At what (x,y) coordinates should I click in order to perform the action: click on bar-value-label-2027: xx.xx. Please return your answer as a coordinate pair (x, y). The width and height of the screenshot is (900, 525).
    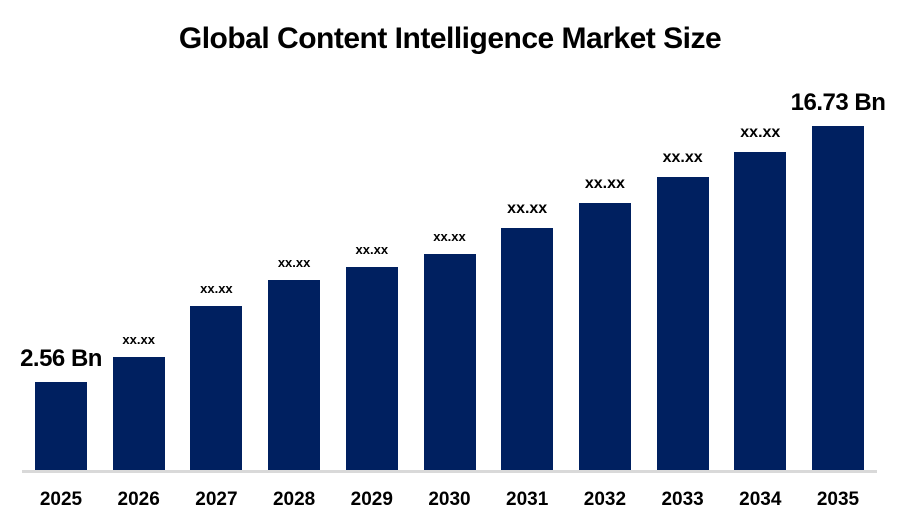
    Looking at the image, I should click on (216, 288).